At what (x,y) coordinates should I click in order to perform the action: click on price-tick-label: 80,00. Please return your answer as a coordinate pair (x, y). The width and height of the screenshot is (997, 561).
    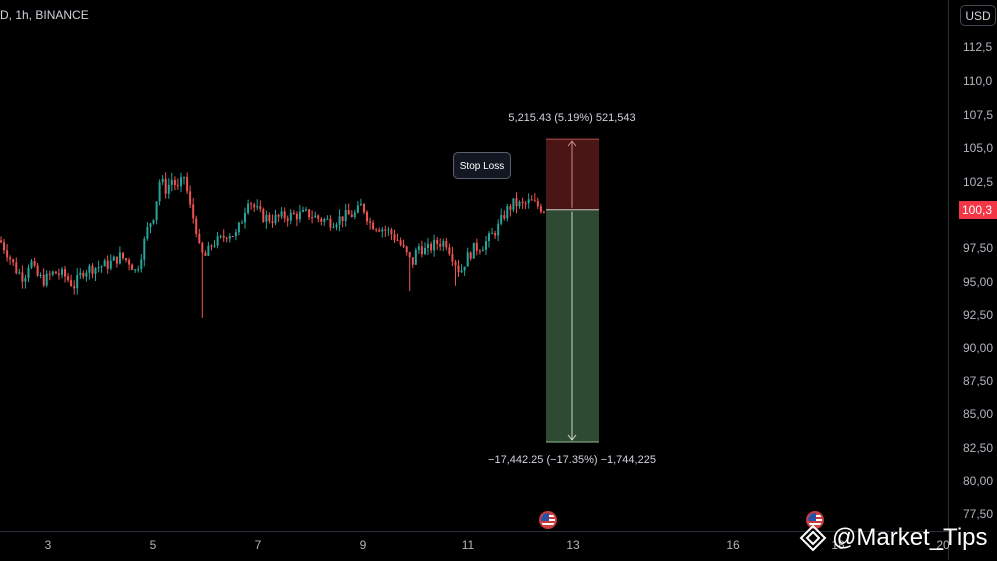
    Looking at the image, I should click on (978, 481).